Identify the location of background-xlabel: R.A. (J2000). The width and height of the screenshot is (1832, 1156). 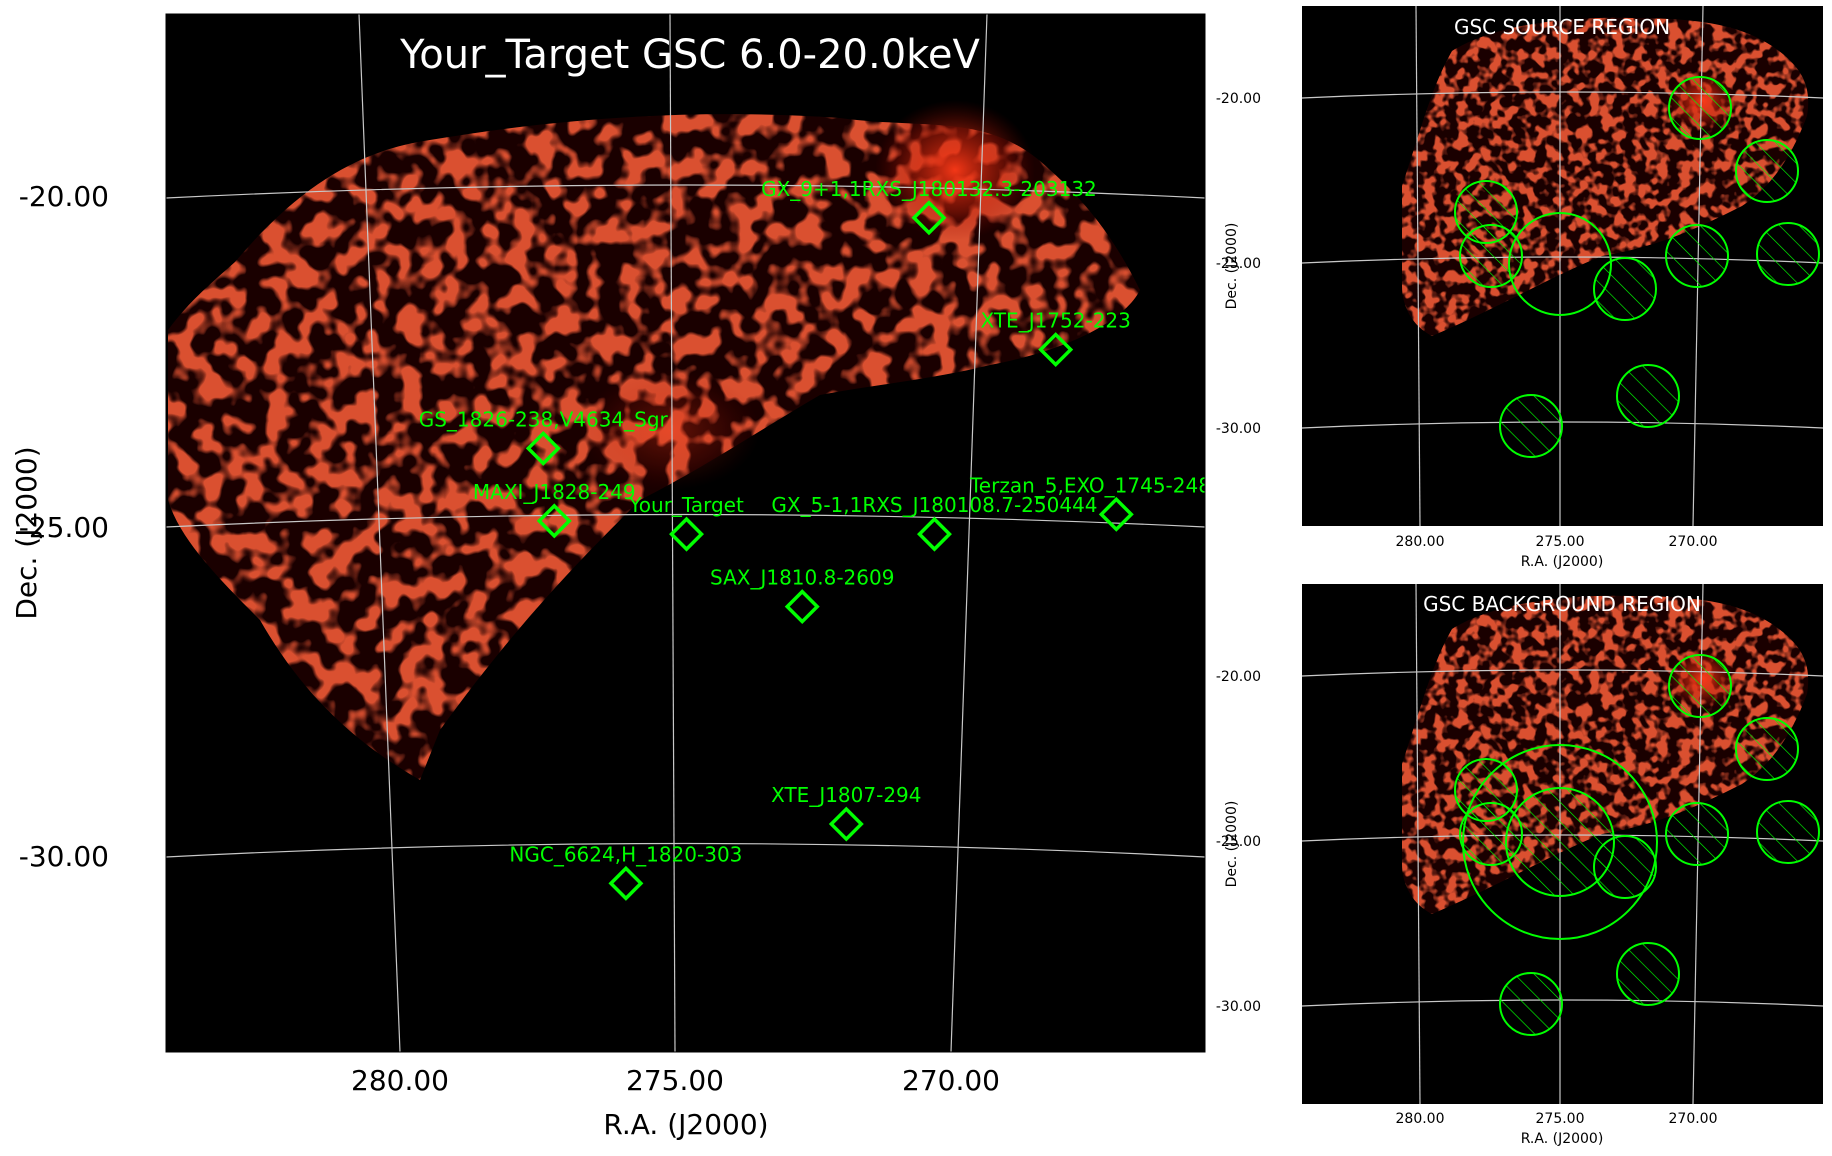
(1562, 1139).